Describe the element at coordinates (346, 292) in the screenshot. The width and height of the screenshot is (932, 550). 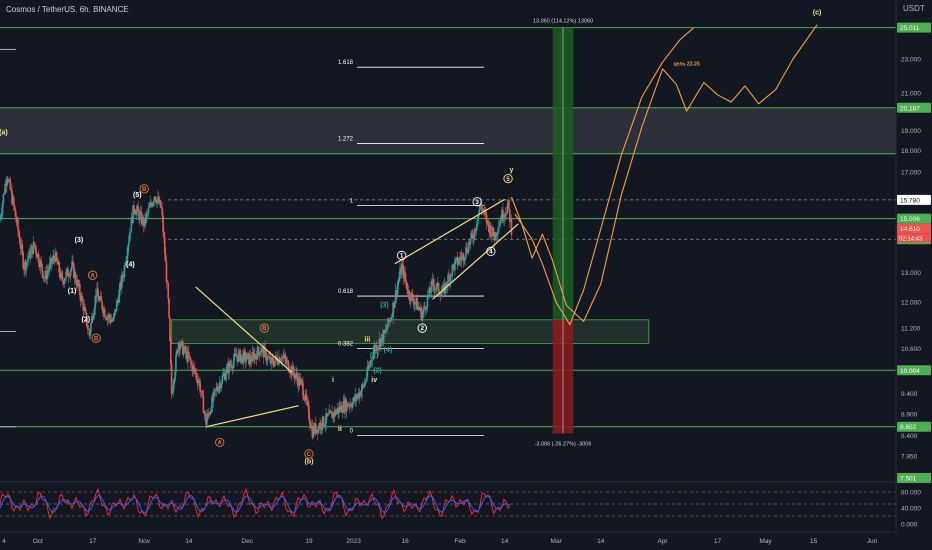
I see `fib-label: 0.618` at that location.